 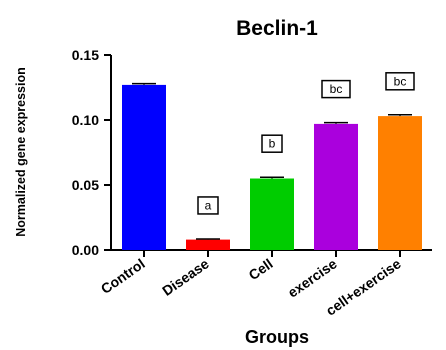 I want to click on x-tick-label: Disease, so click(x=185, y=277).